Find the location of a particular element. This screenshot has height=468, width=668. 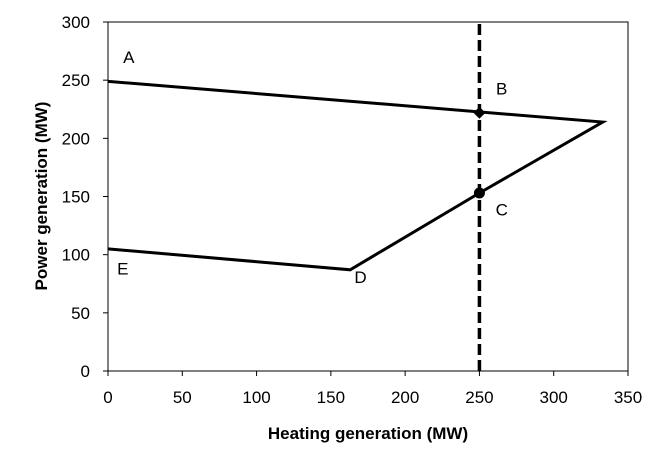

x-tick-label: 100 is located at coordinates (256, 397).